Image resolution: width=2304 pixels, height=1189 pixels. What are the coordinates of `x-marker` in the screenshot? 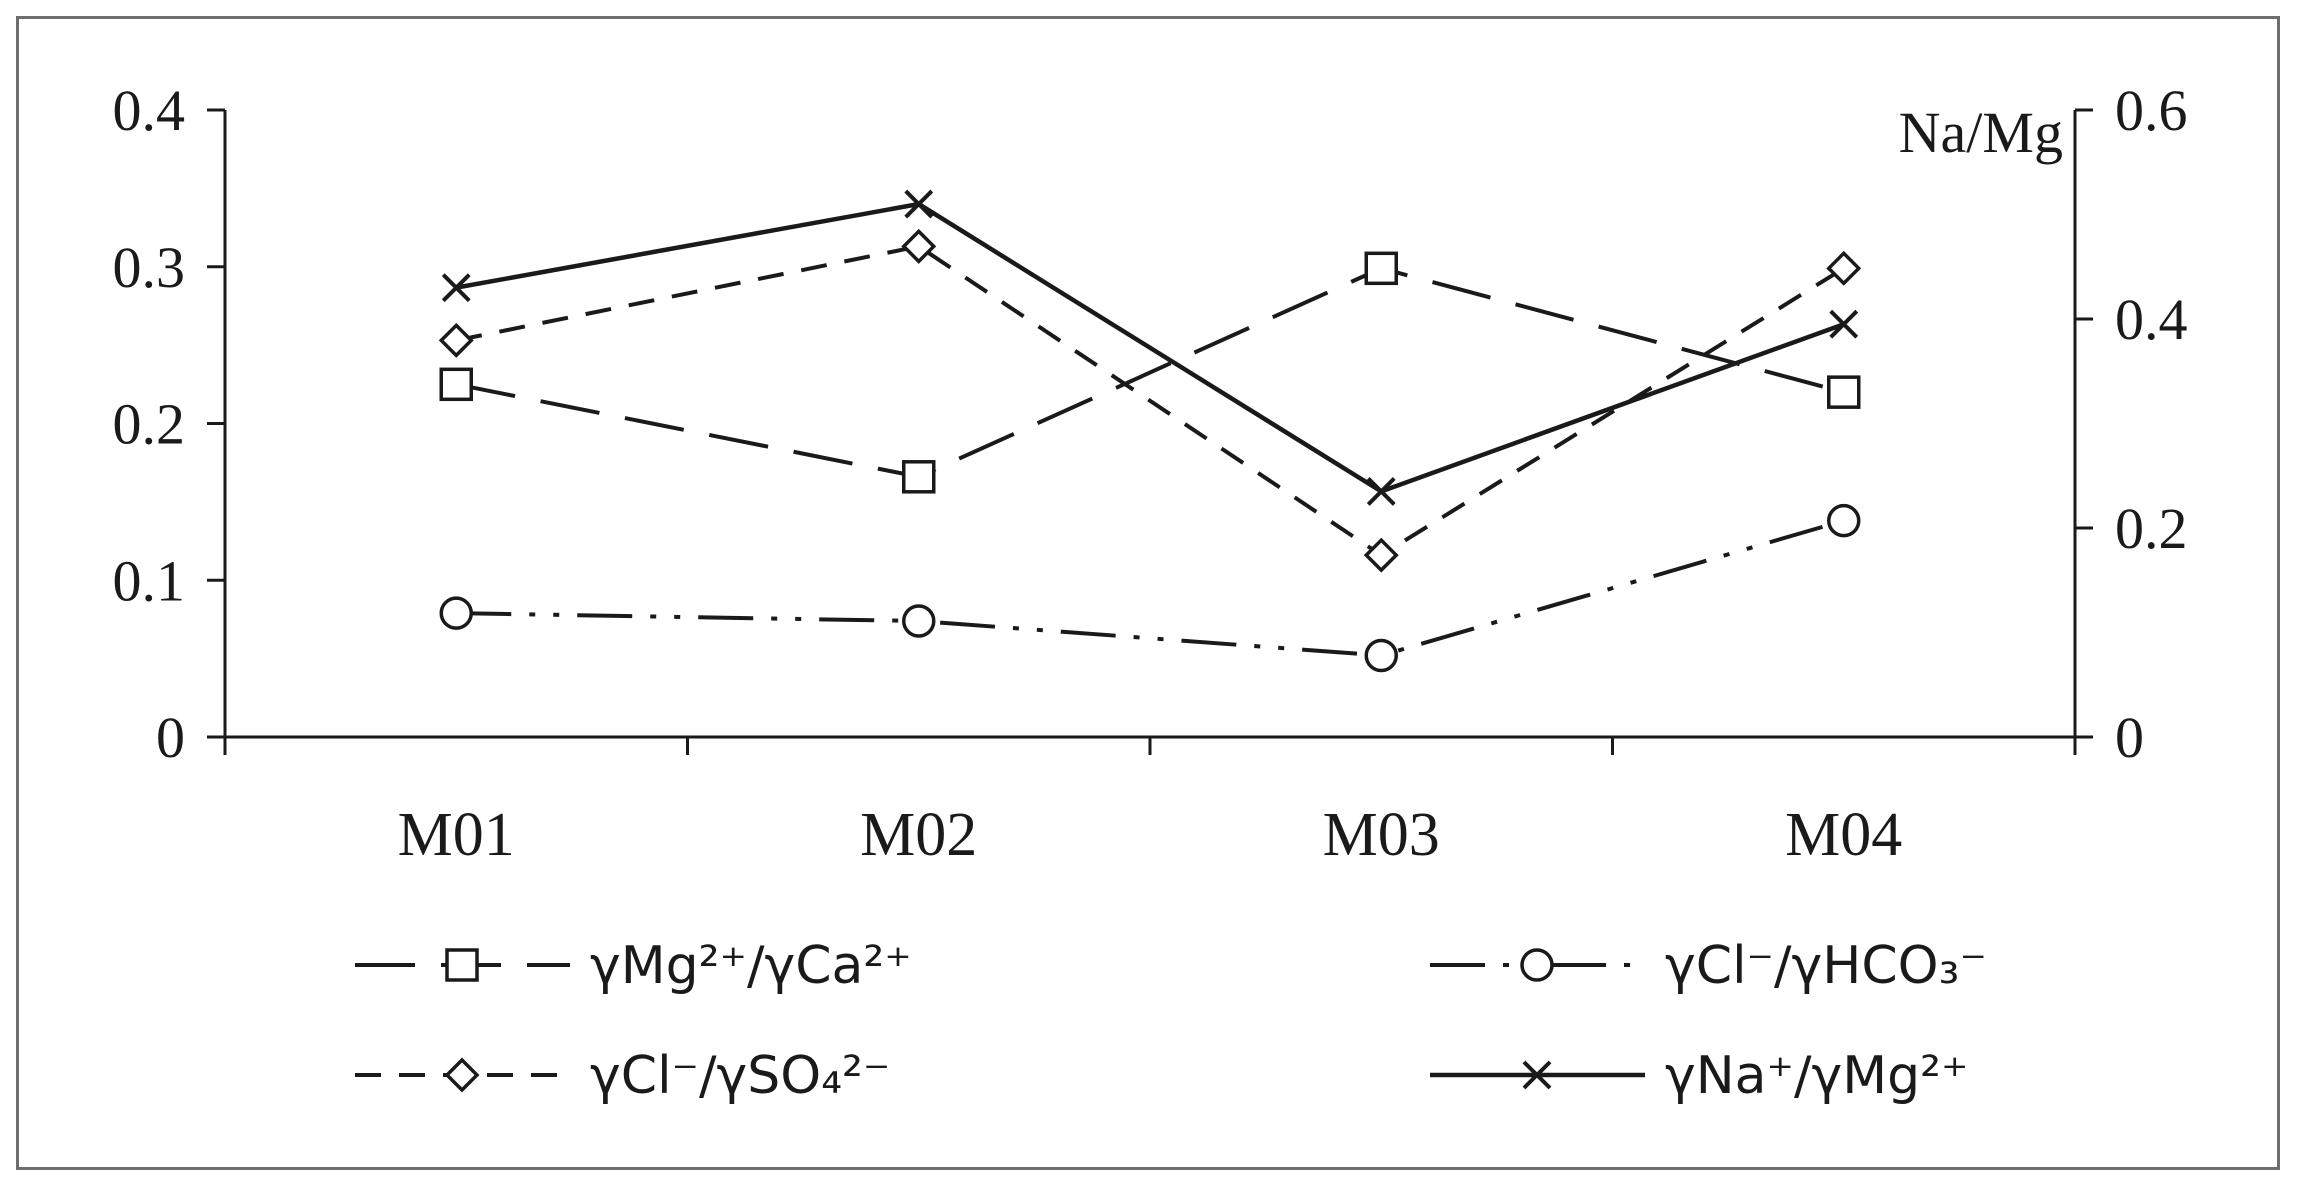 It's located at (1537, 1075).